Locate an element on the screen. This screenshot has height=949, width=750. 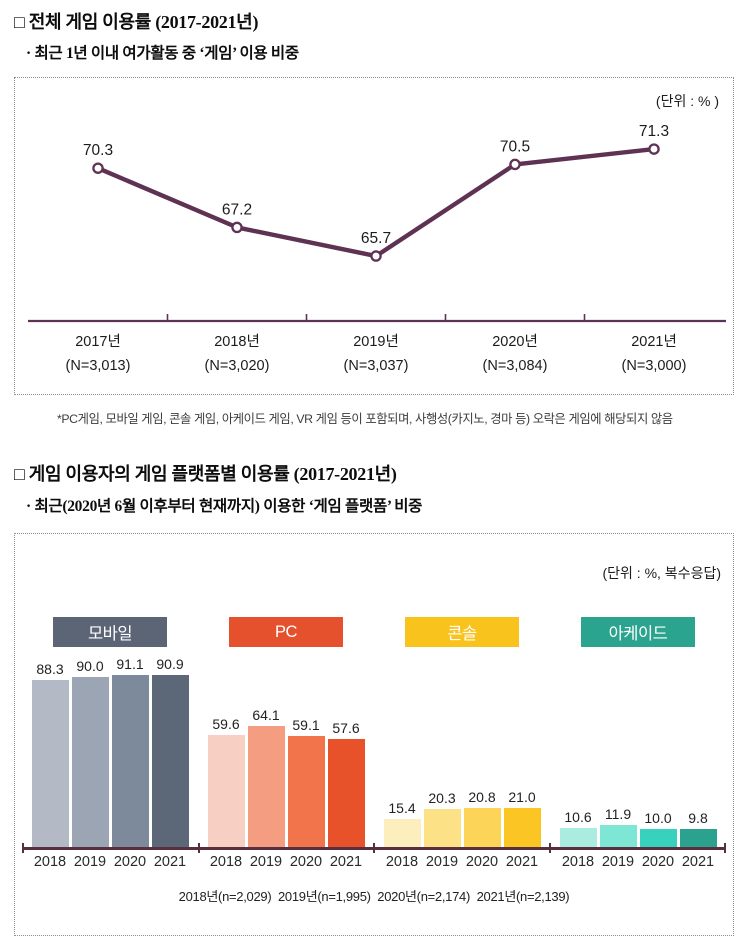
bar-value-label: 10.6 is located at coordinates (578, 816).